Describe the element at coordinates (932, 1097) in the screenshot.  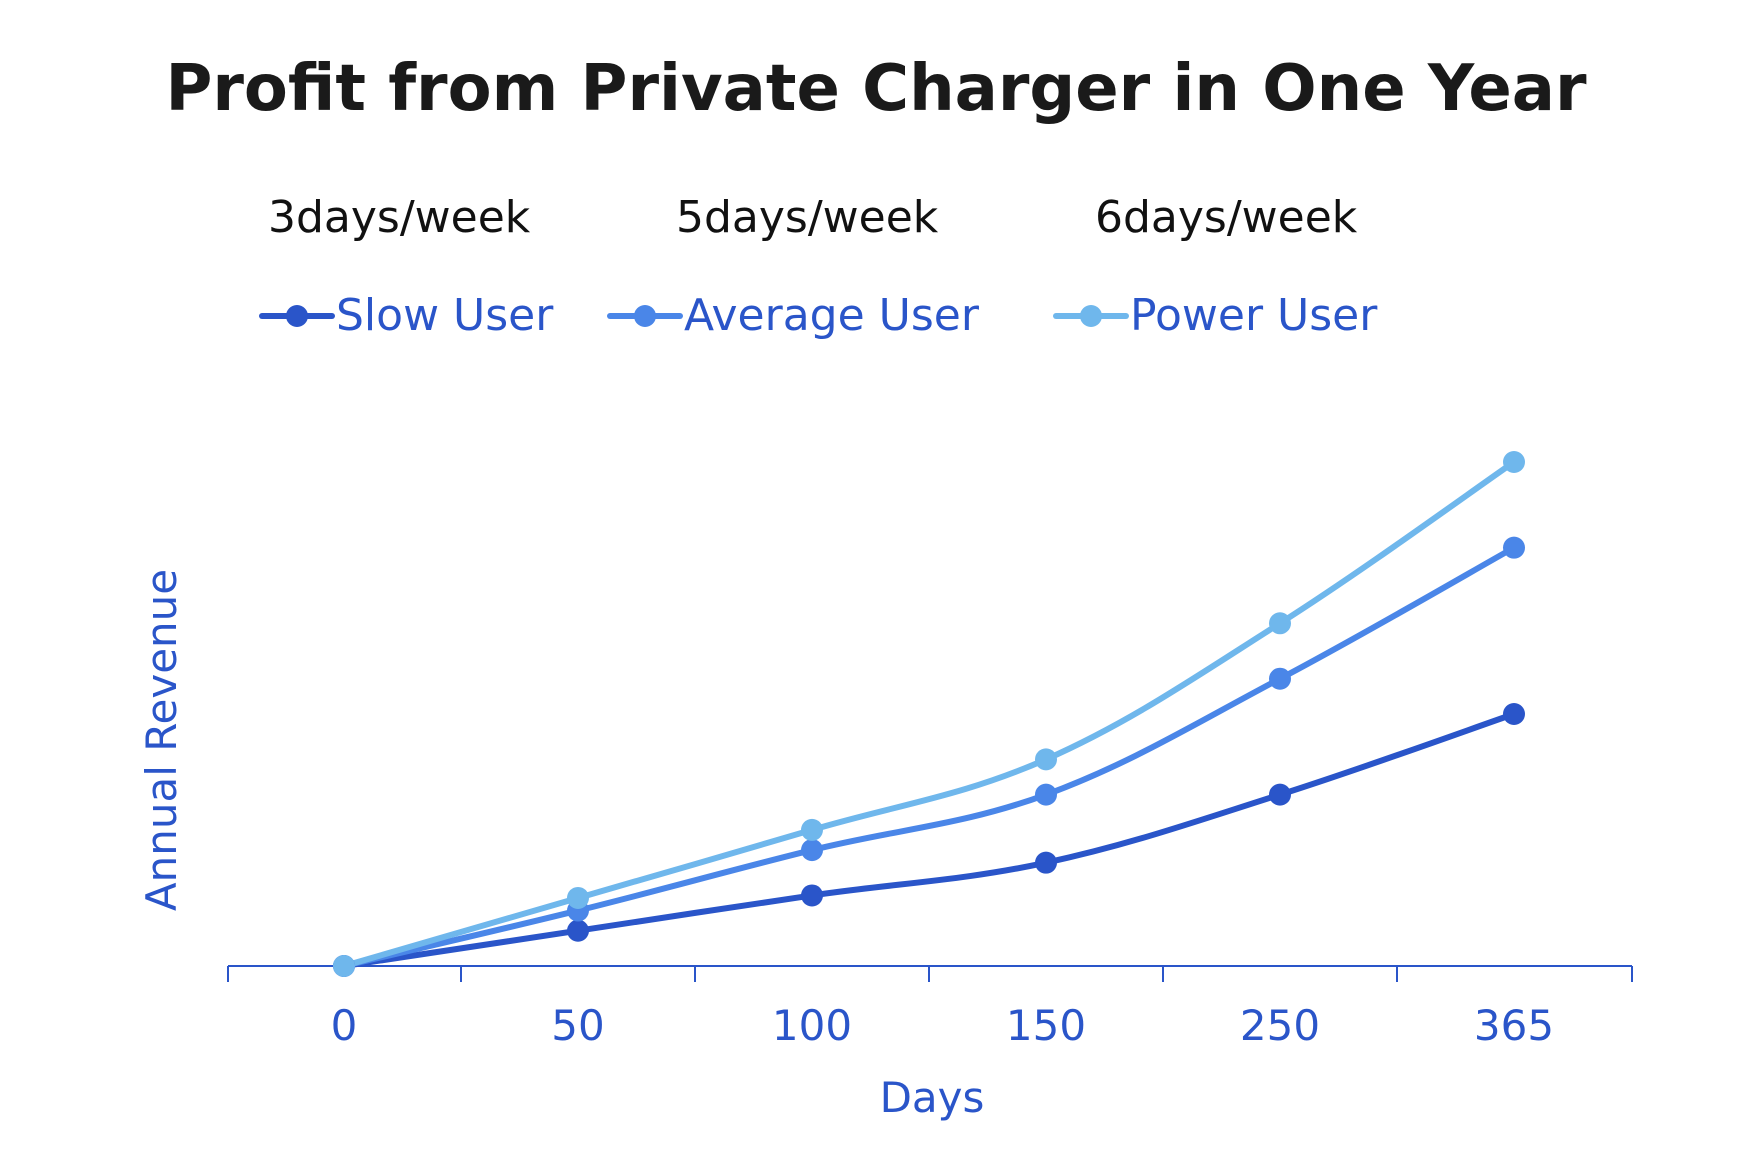
I see `x-axis-label: Days` at that location.